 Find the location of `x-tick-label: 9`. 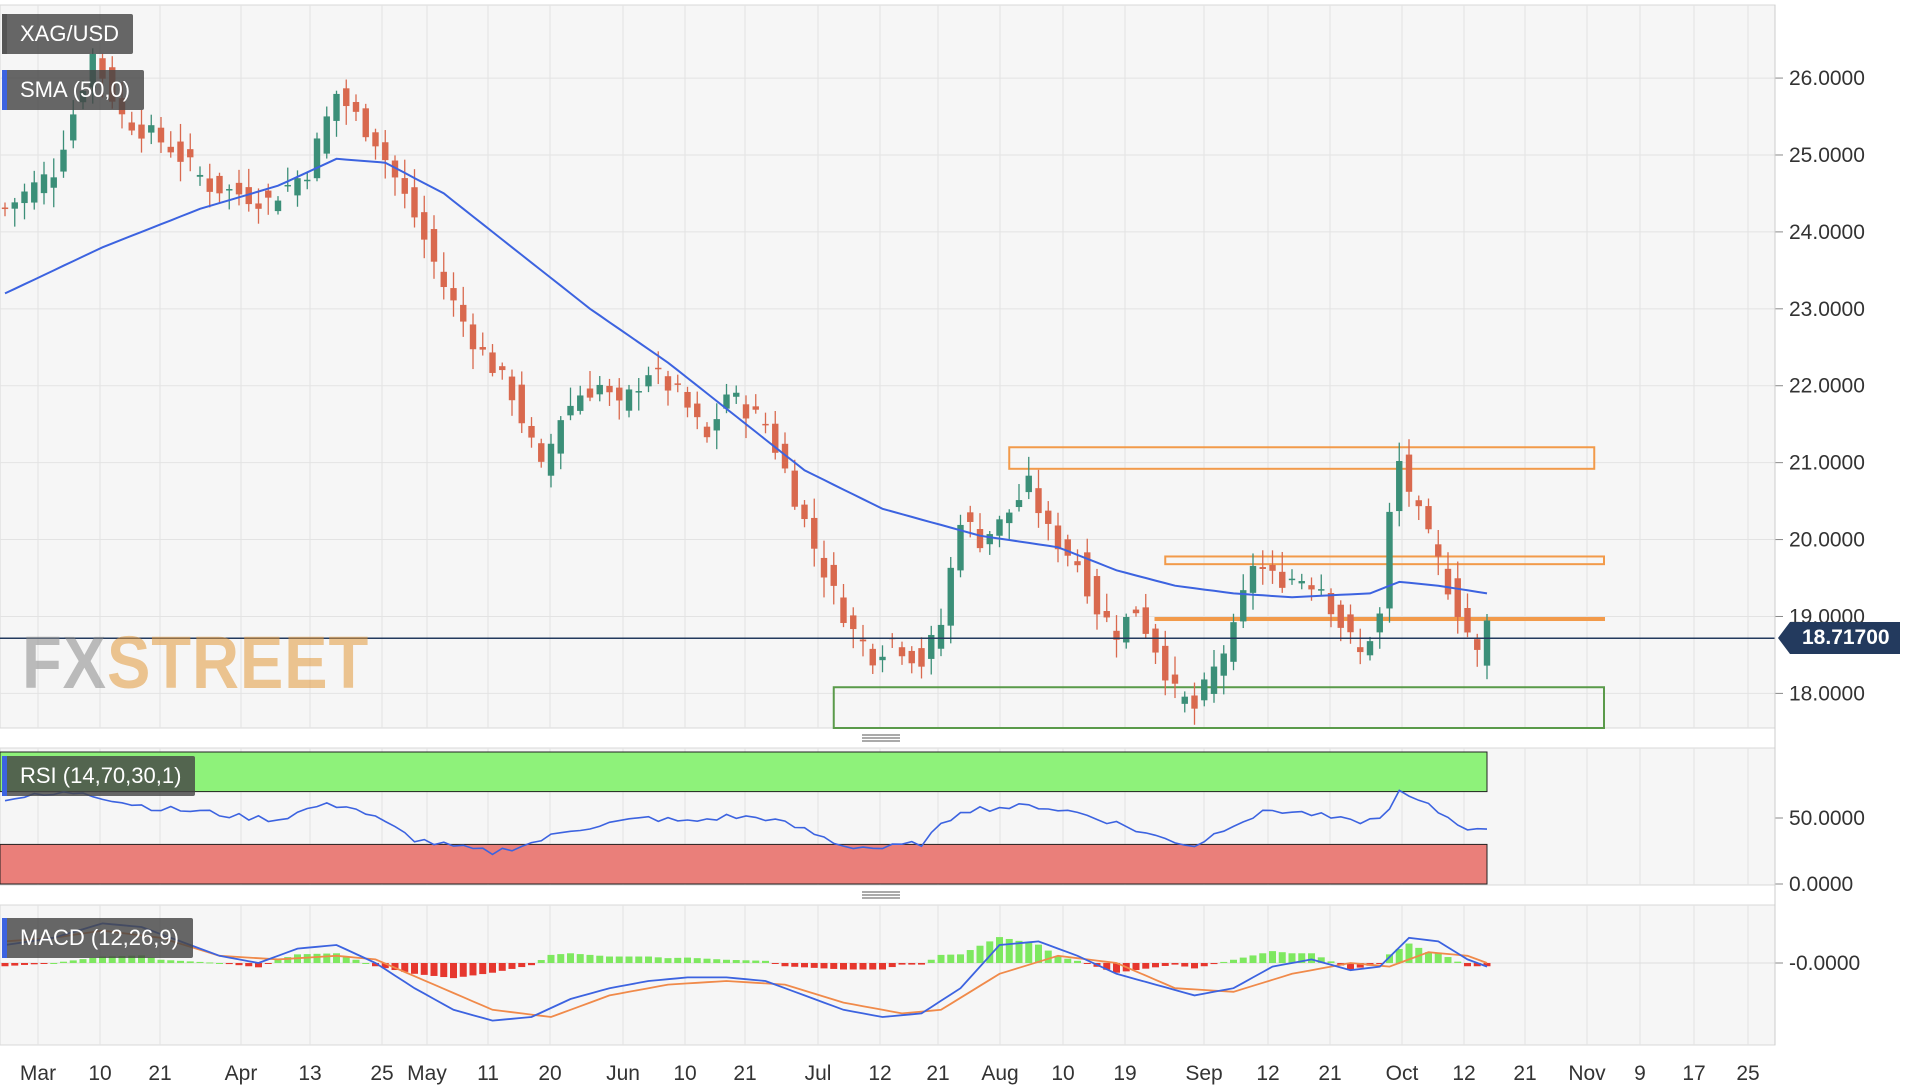

x-tick-label: 9 is located at coordinates (1640, 1073).